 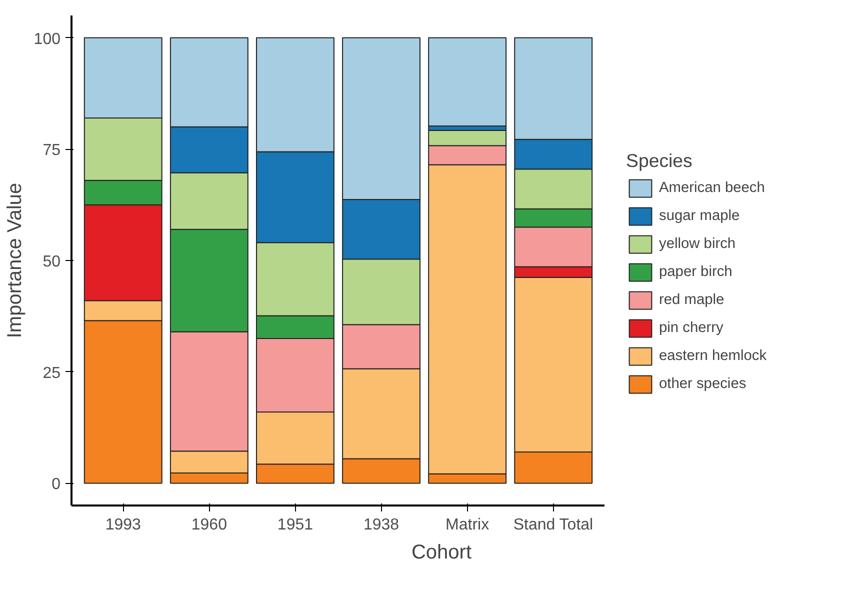 I want to click on y-tick-label: 50, so click(x=51, y=262).